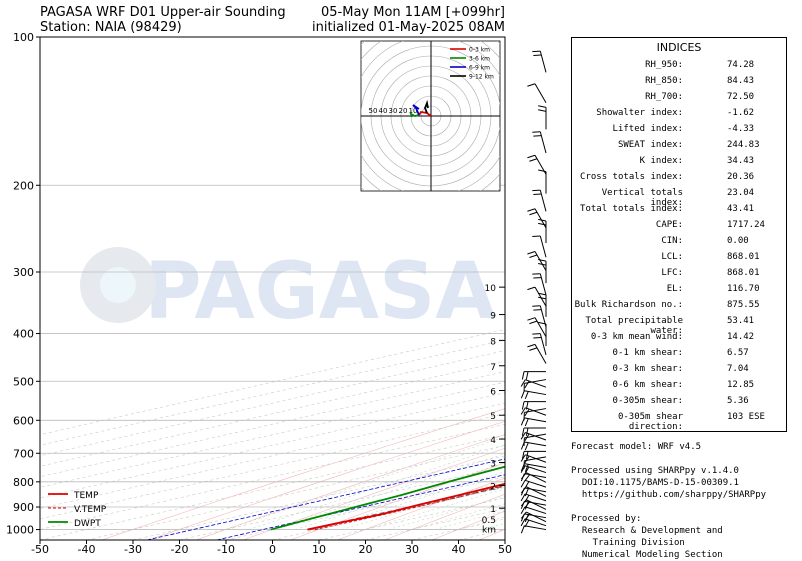  I want to click on y-tick-label: 400, so click(23, 334).